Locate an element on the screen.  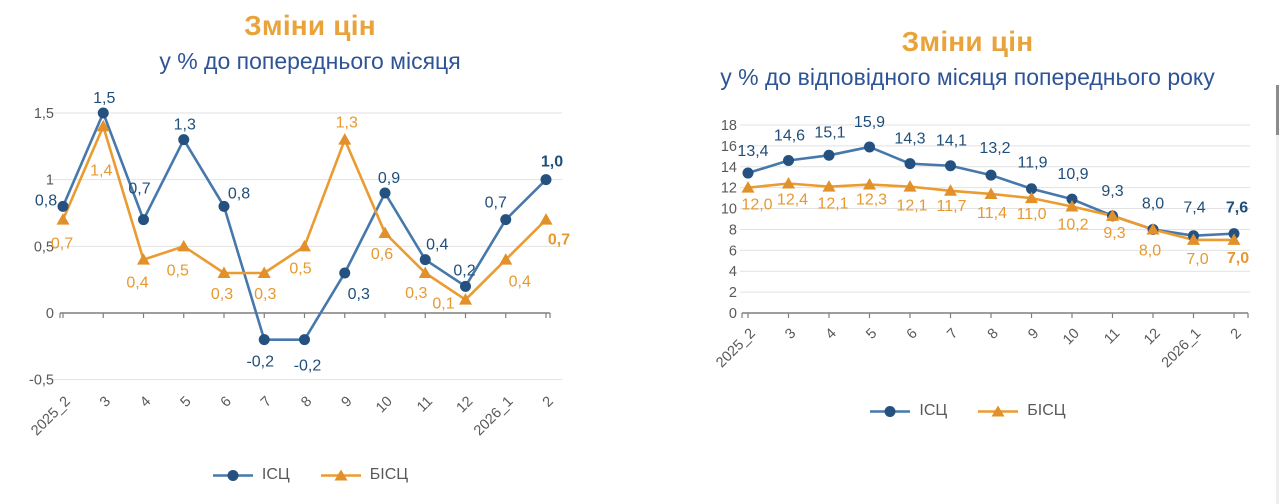
series-markers-ІСЦ is located at coordinates (991, 191).